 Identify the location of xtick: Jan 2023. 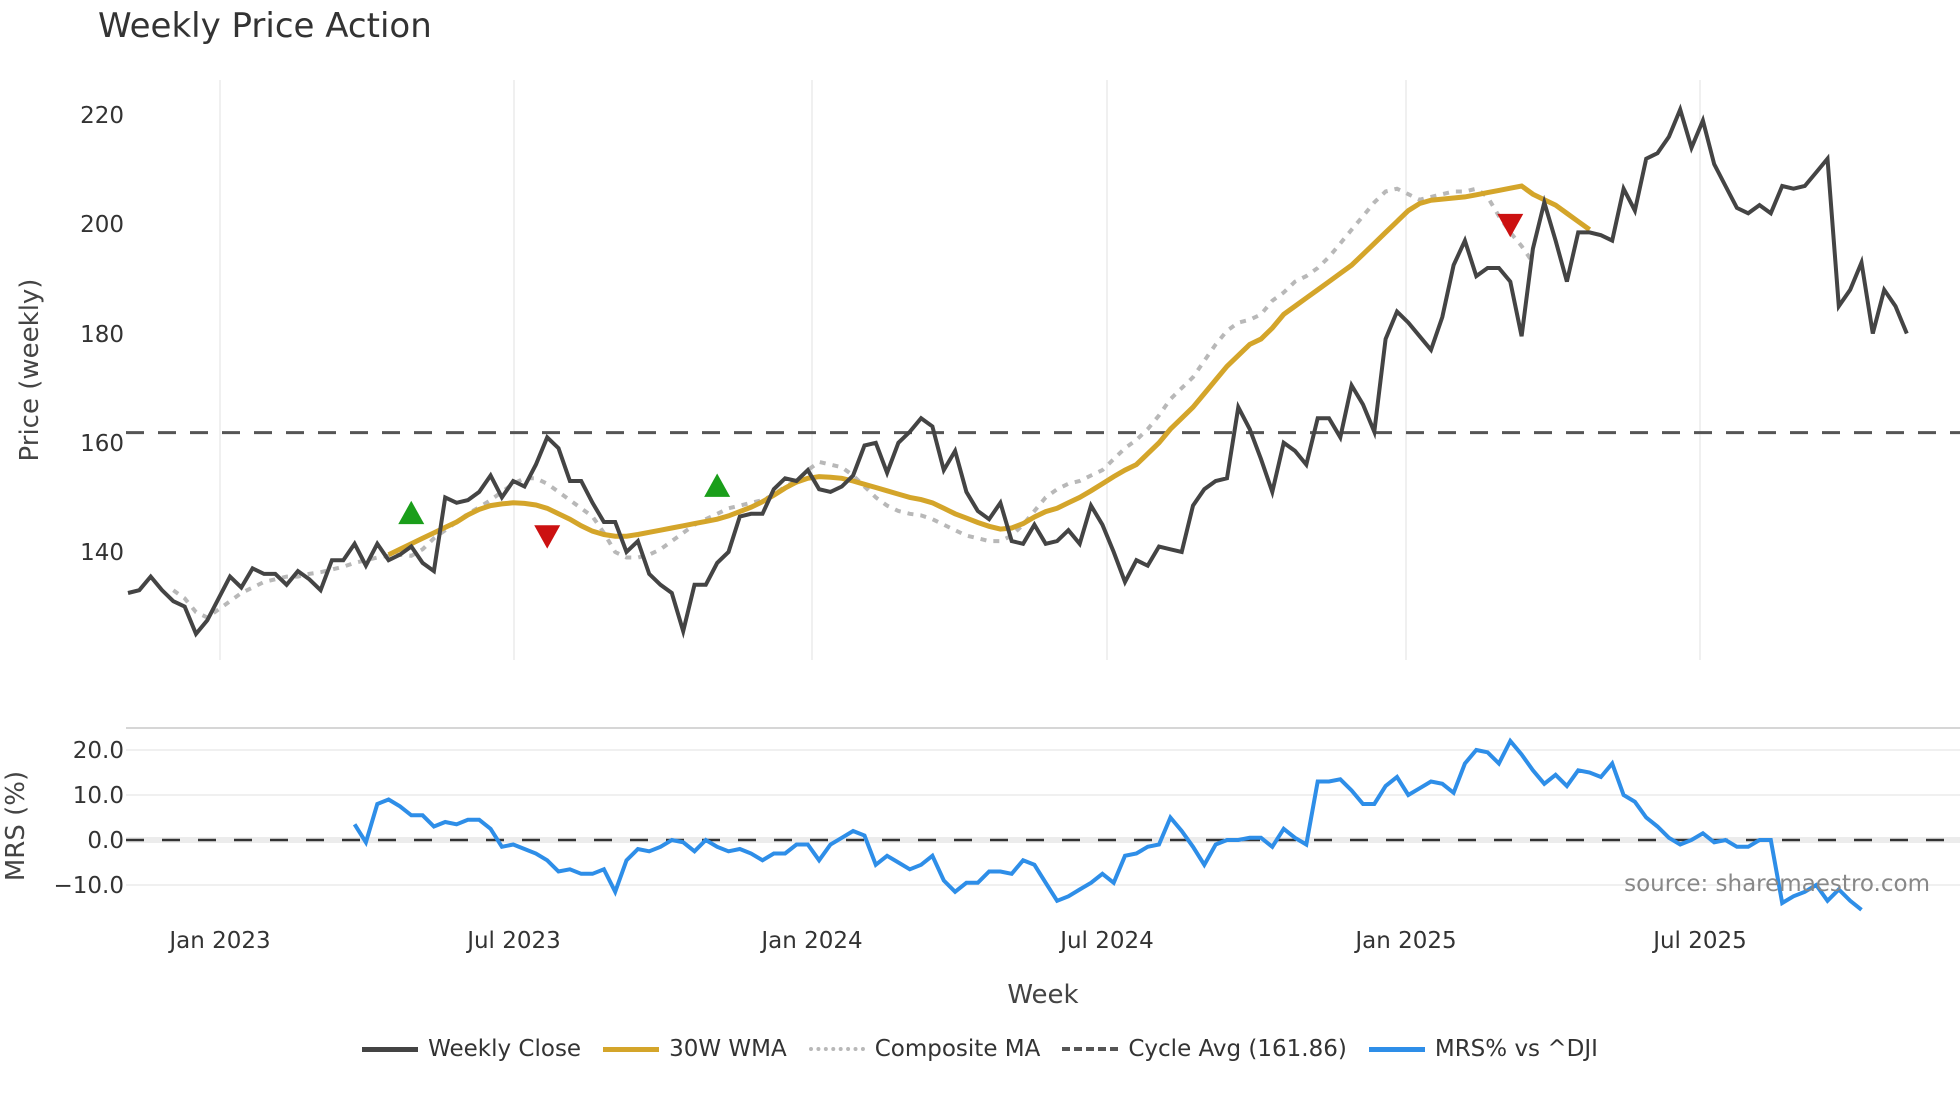
(218, 941).